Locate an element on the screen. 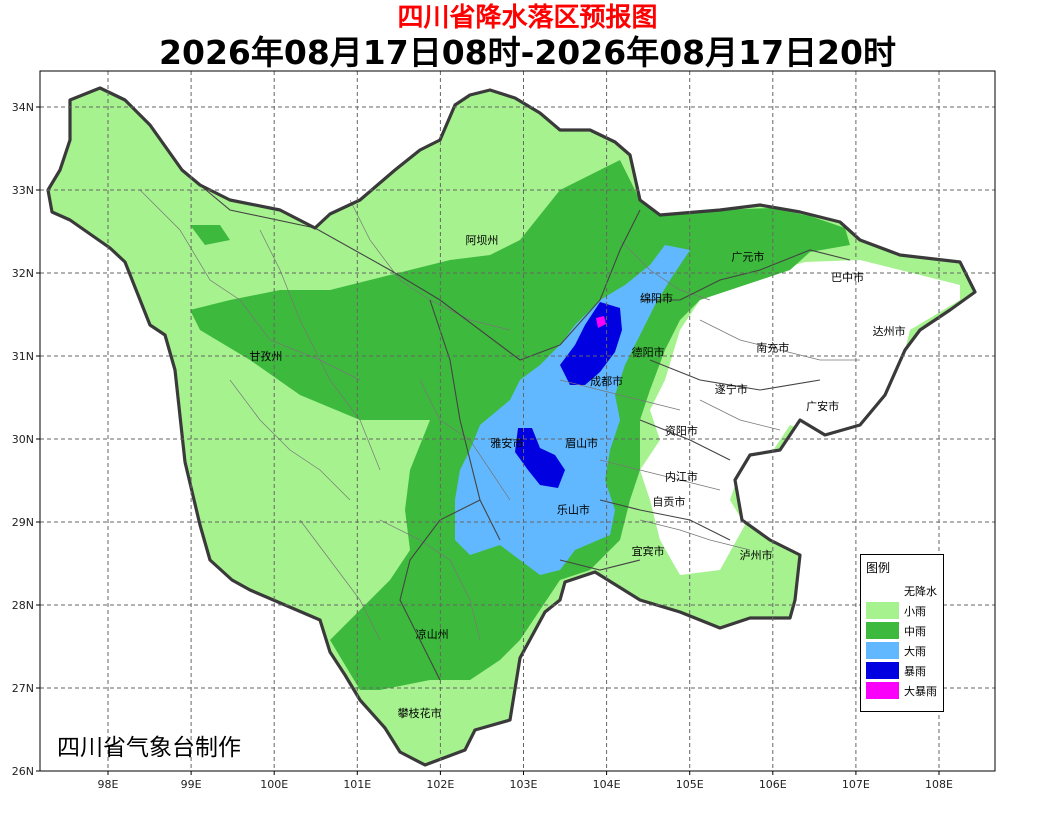  lon-tick-label: 103E is located at coordinates (524, 784).